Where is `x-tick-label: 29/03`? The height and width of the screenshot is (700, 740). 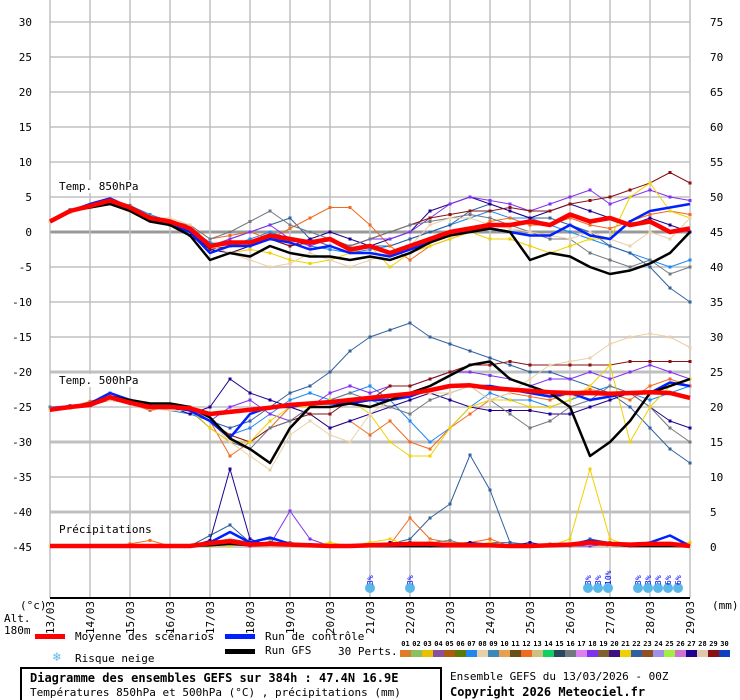
x-tick-label: 29/03 is located at coordinates (690, 617).